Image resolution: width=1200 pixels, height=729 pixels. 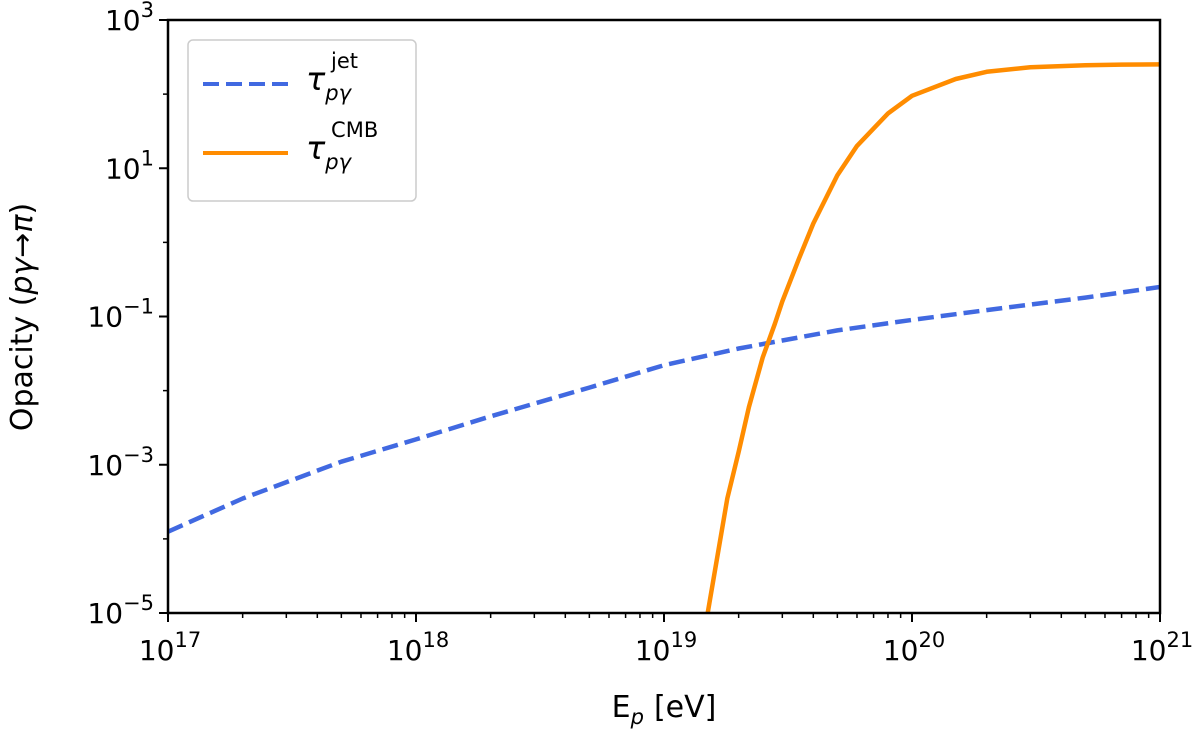 I want to click on y-tick-label: 10¹, so click(x=129, y=165).